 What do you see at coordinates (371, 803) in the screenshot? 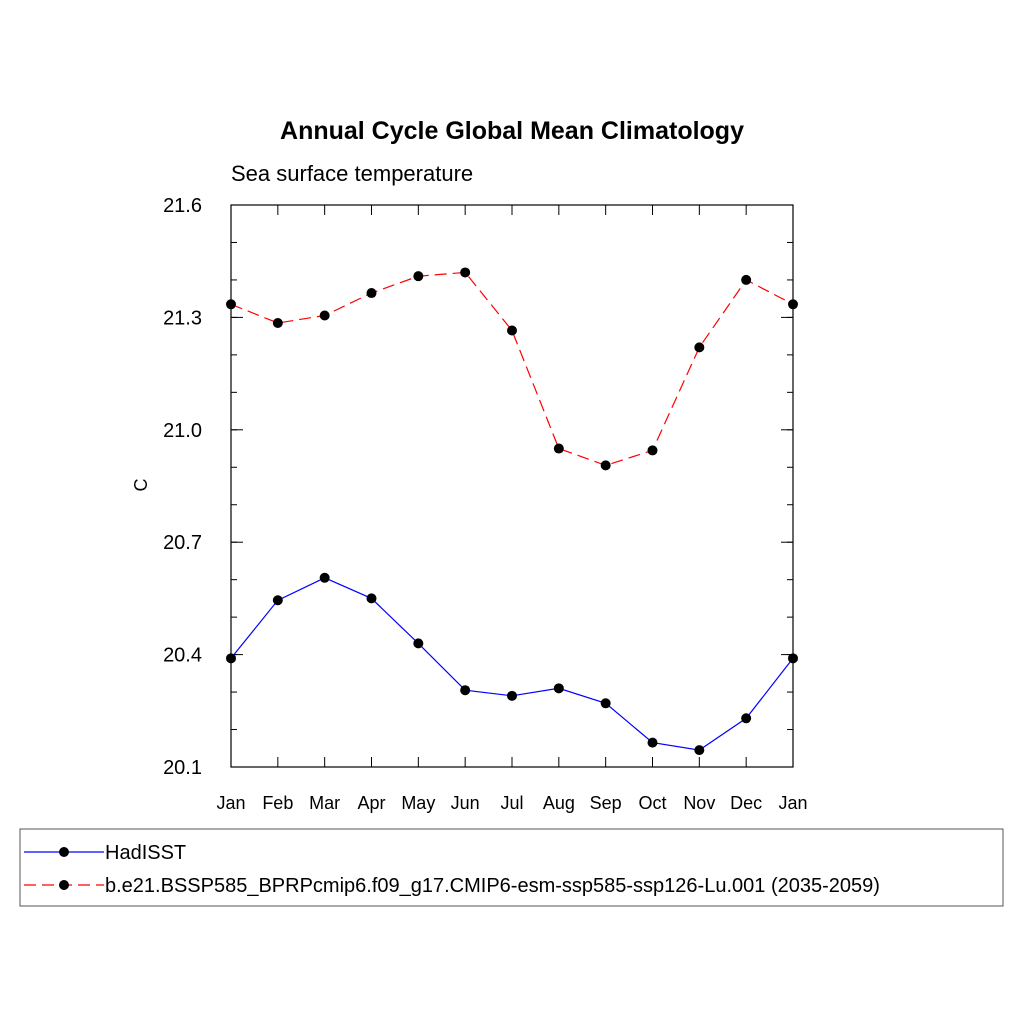
I see `x-tick-label: Apr` at bounding box center [371, 803].